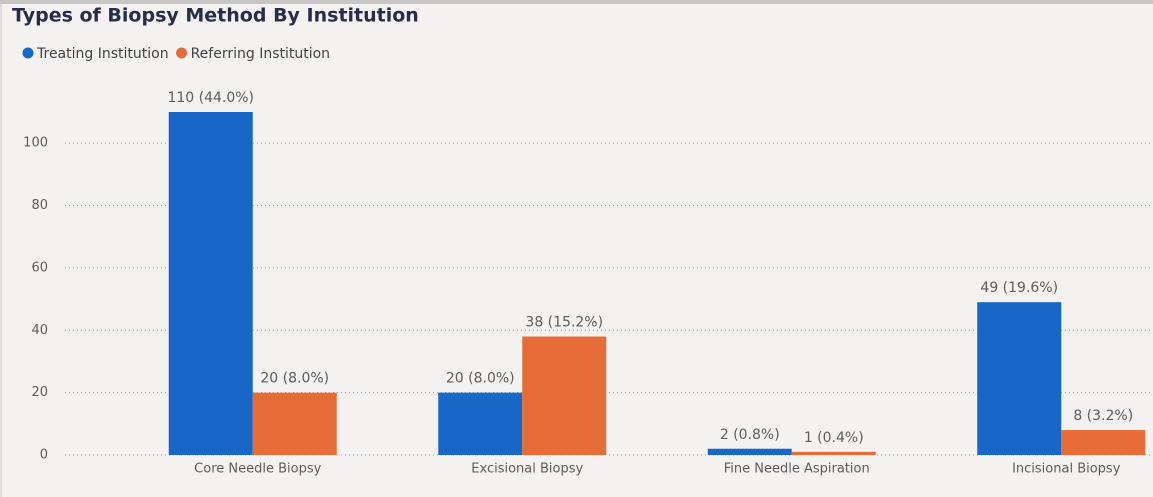 The height and width of the screenshot is (497, 1153). I want to click on data-label: 49 (19.6%), so click(1019, 288).